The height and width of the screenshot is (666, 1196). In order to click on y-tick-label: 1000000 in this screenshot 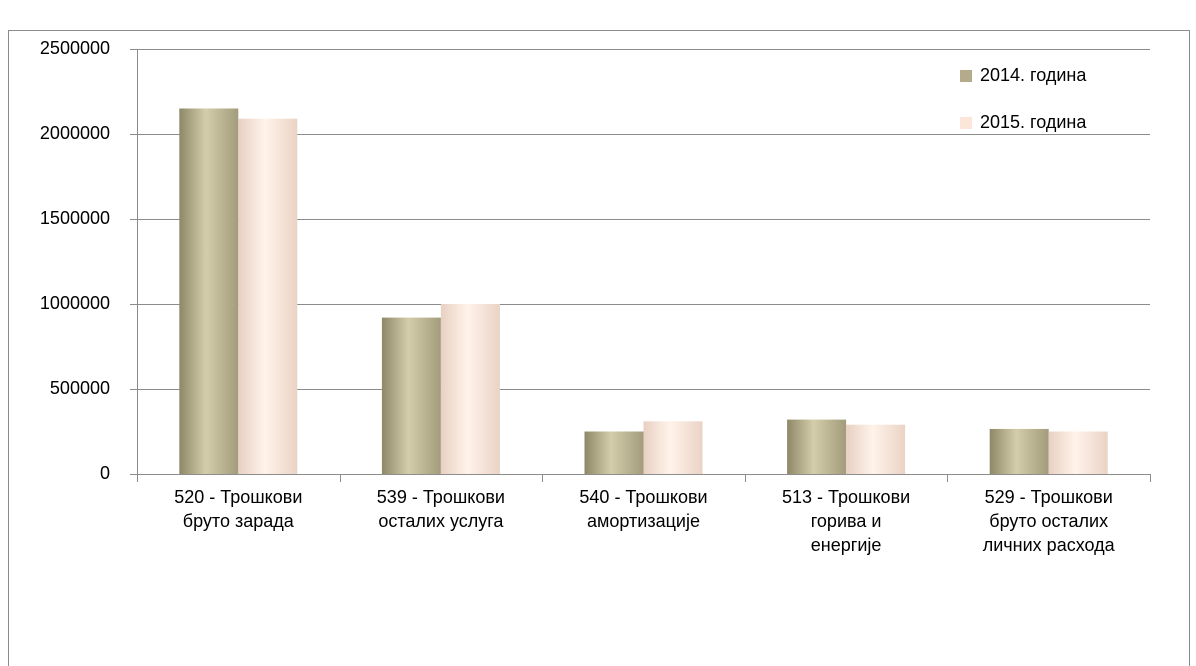, I will do `click(75, 303)`.